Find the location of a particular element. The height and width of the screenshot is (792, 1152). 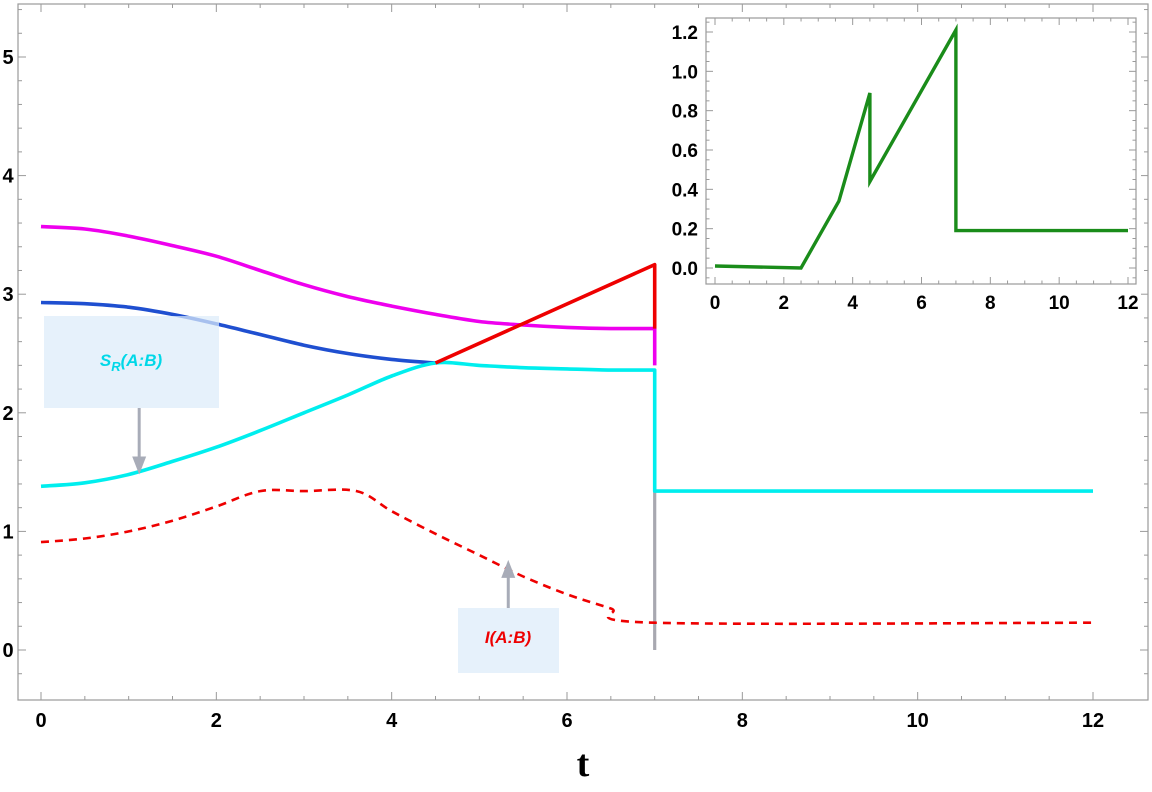

inset-y-tick-label: 0.2 is located at coordinates (685, 230).